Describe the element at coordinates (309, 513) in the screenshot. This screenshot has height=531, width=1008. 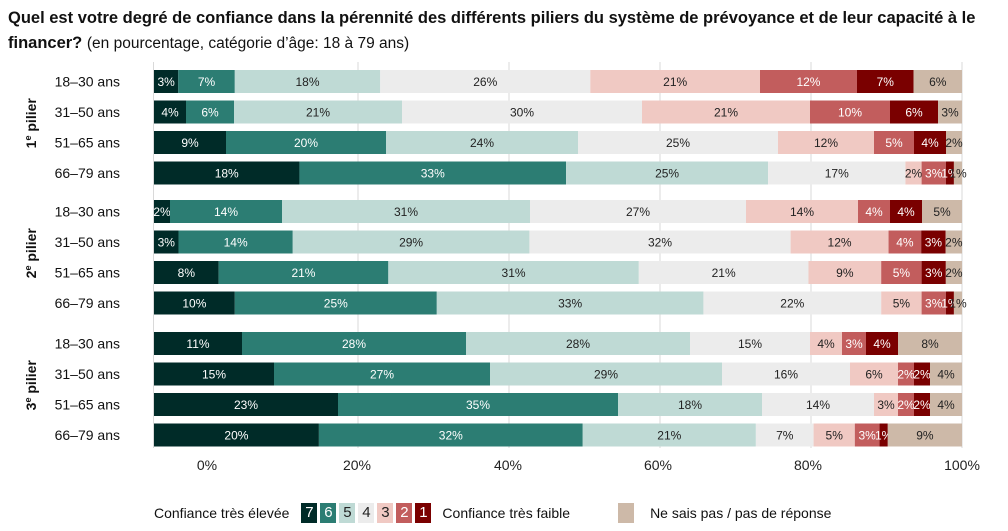
I see `legend-swatch-7: 7` at that location.